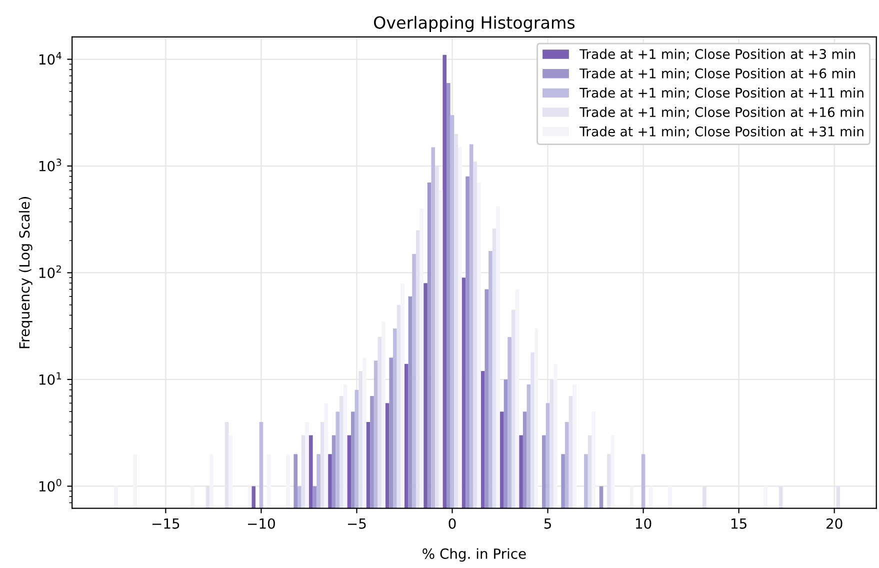  What do you see at coordinates (474, 555) in the screenshot?
I see `x-axis-title: % Chg. in Price` at bounding box center [474, 555].